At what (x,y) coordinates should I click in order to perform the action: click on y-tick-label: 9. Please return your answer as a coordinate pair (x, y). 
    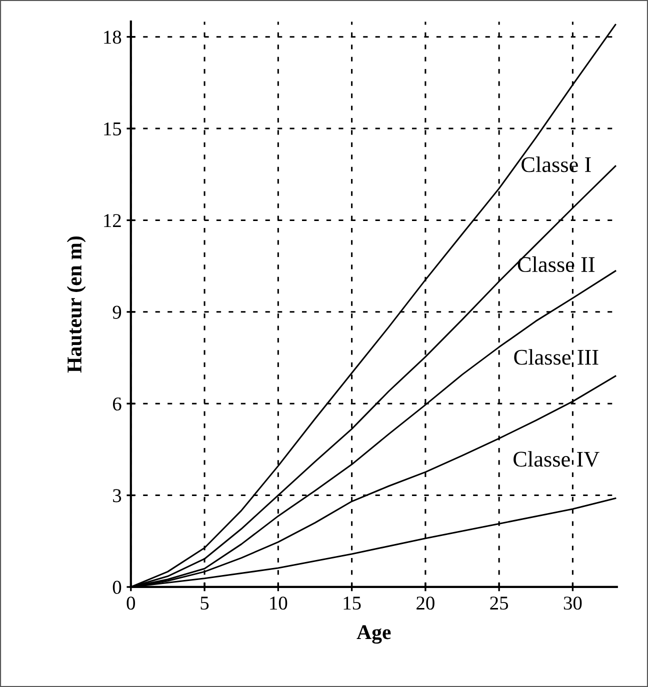
    Looking at the image, I should click on (117, 312).